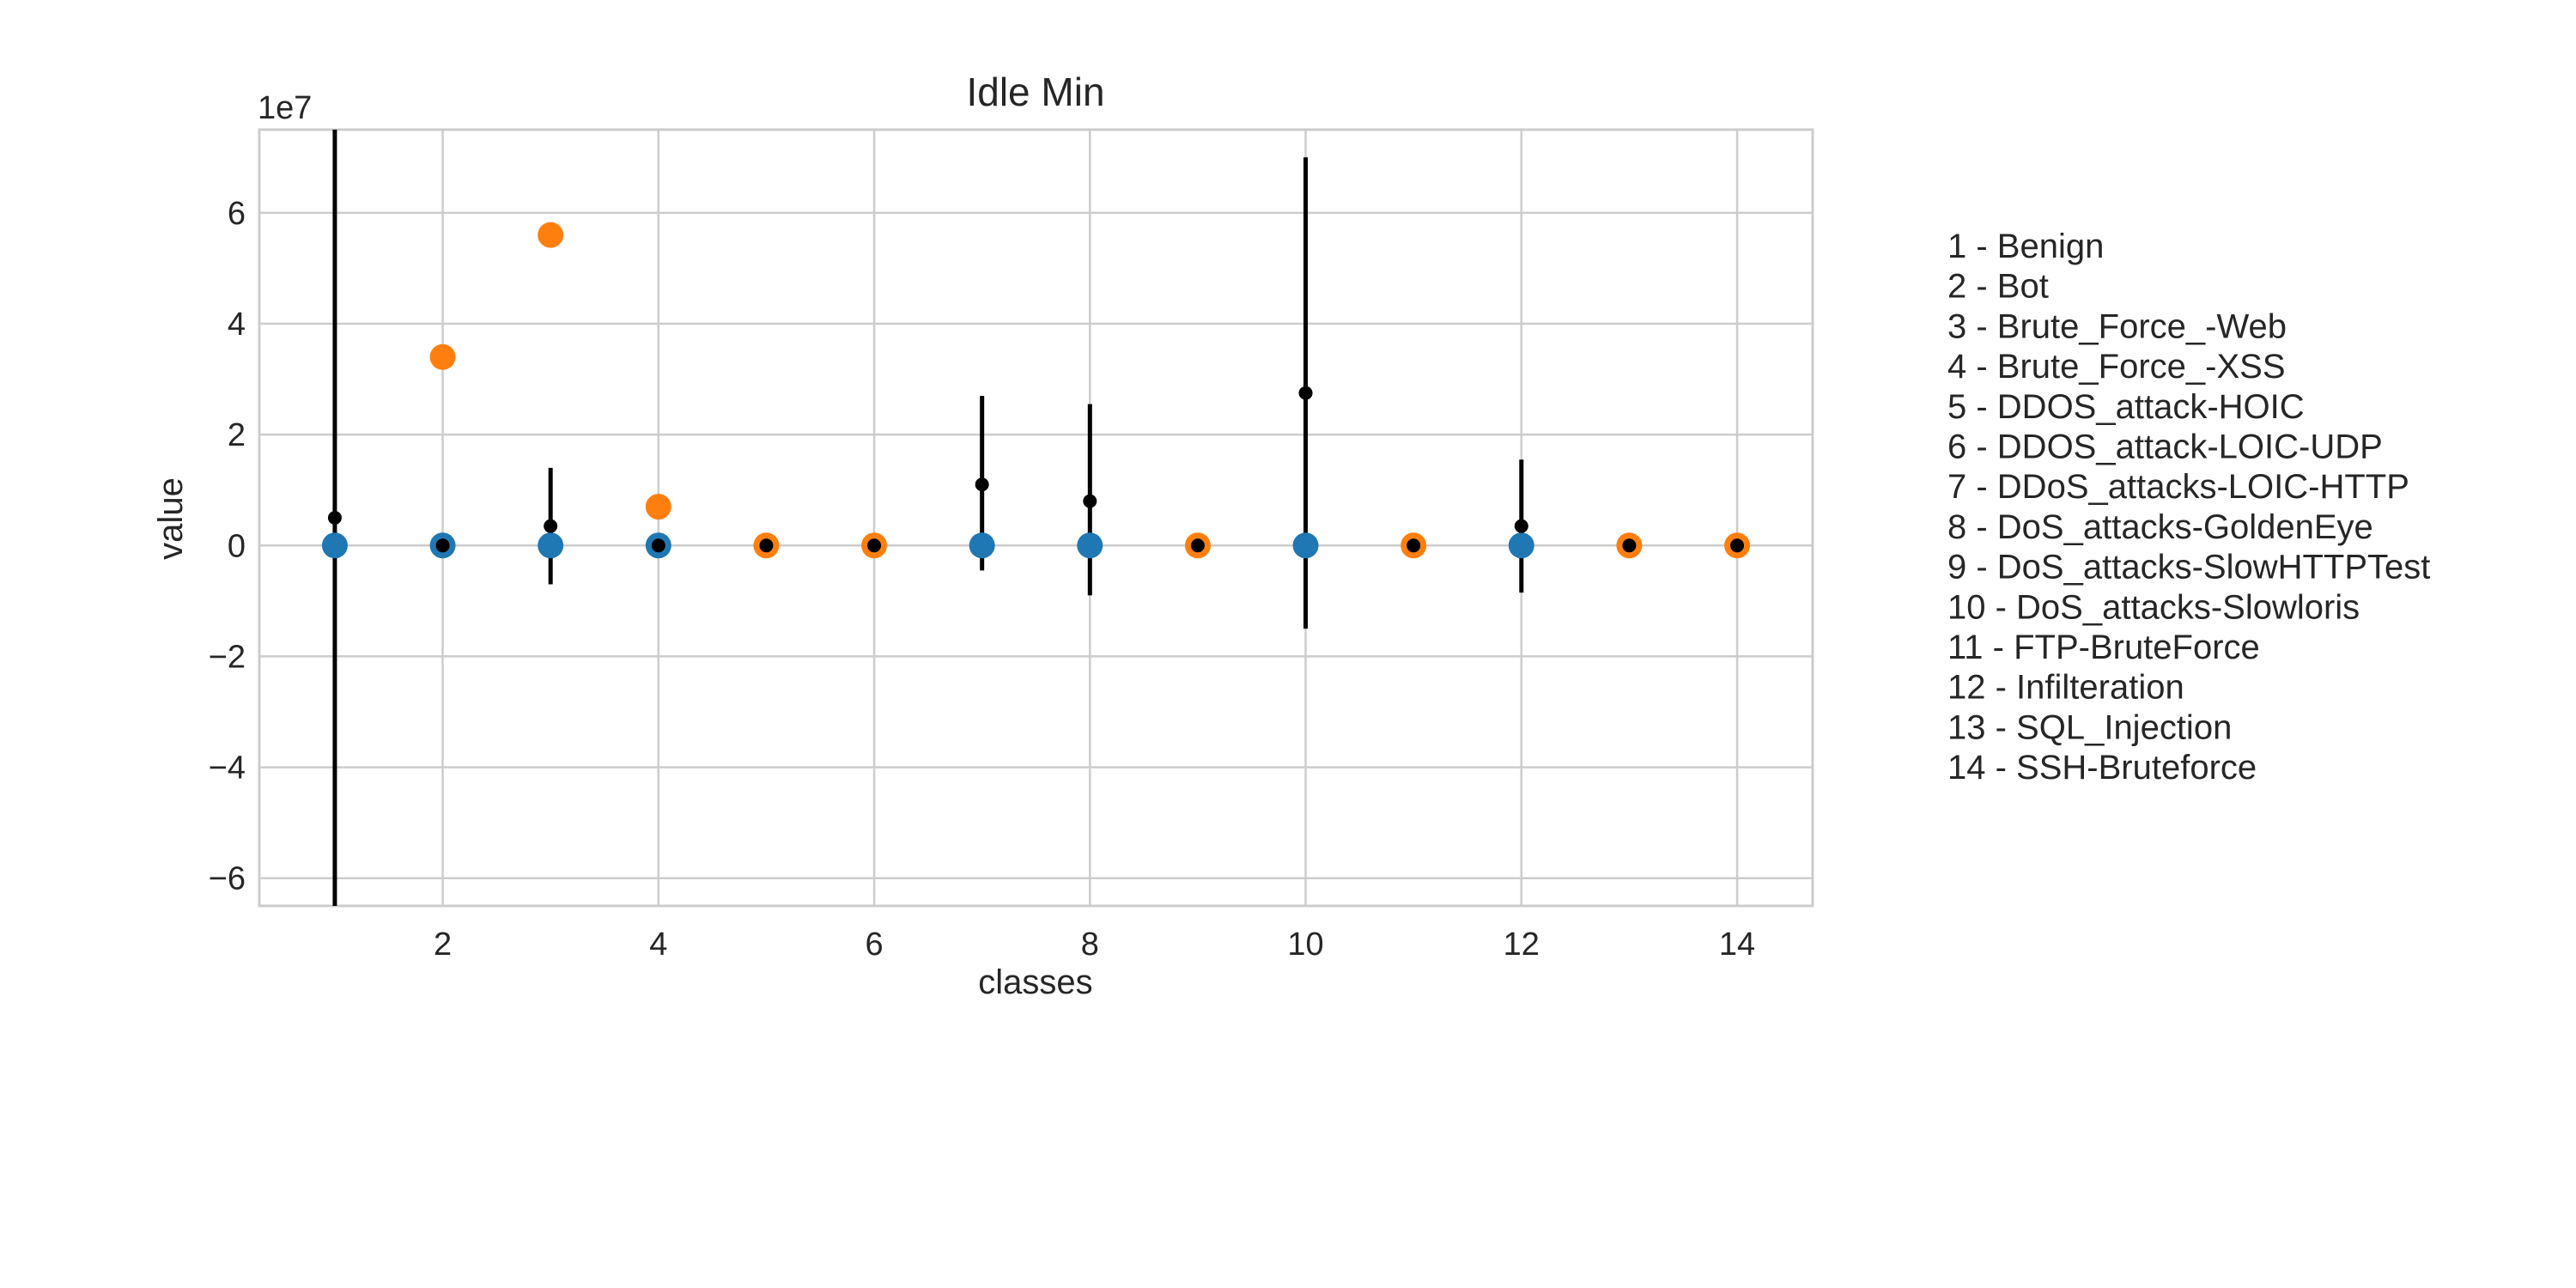  I want to click on legend-item: 6 - DDOS_attack-LOIC-UDP, so click(2165, 447).